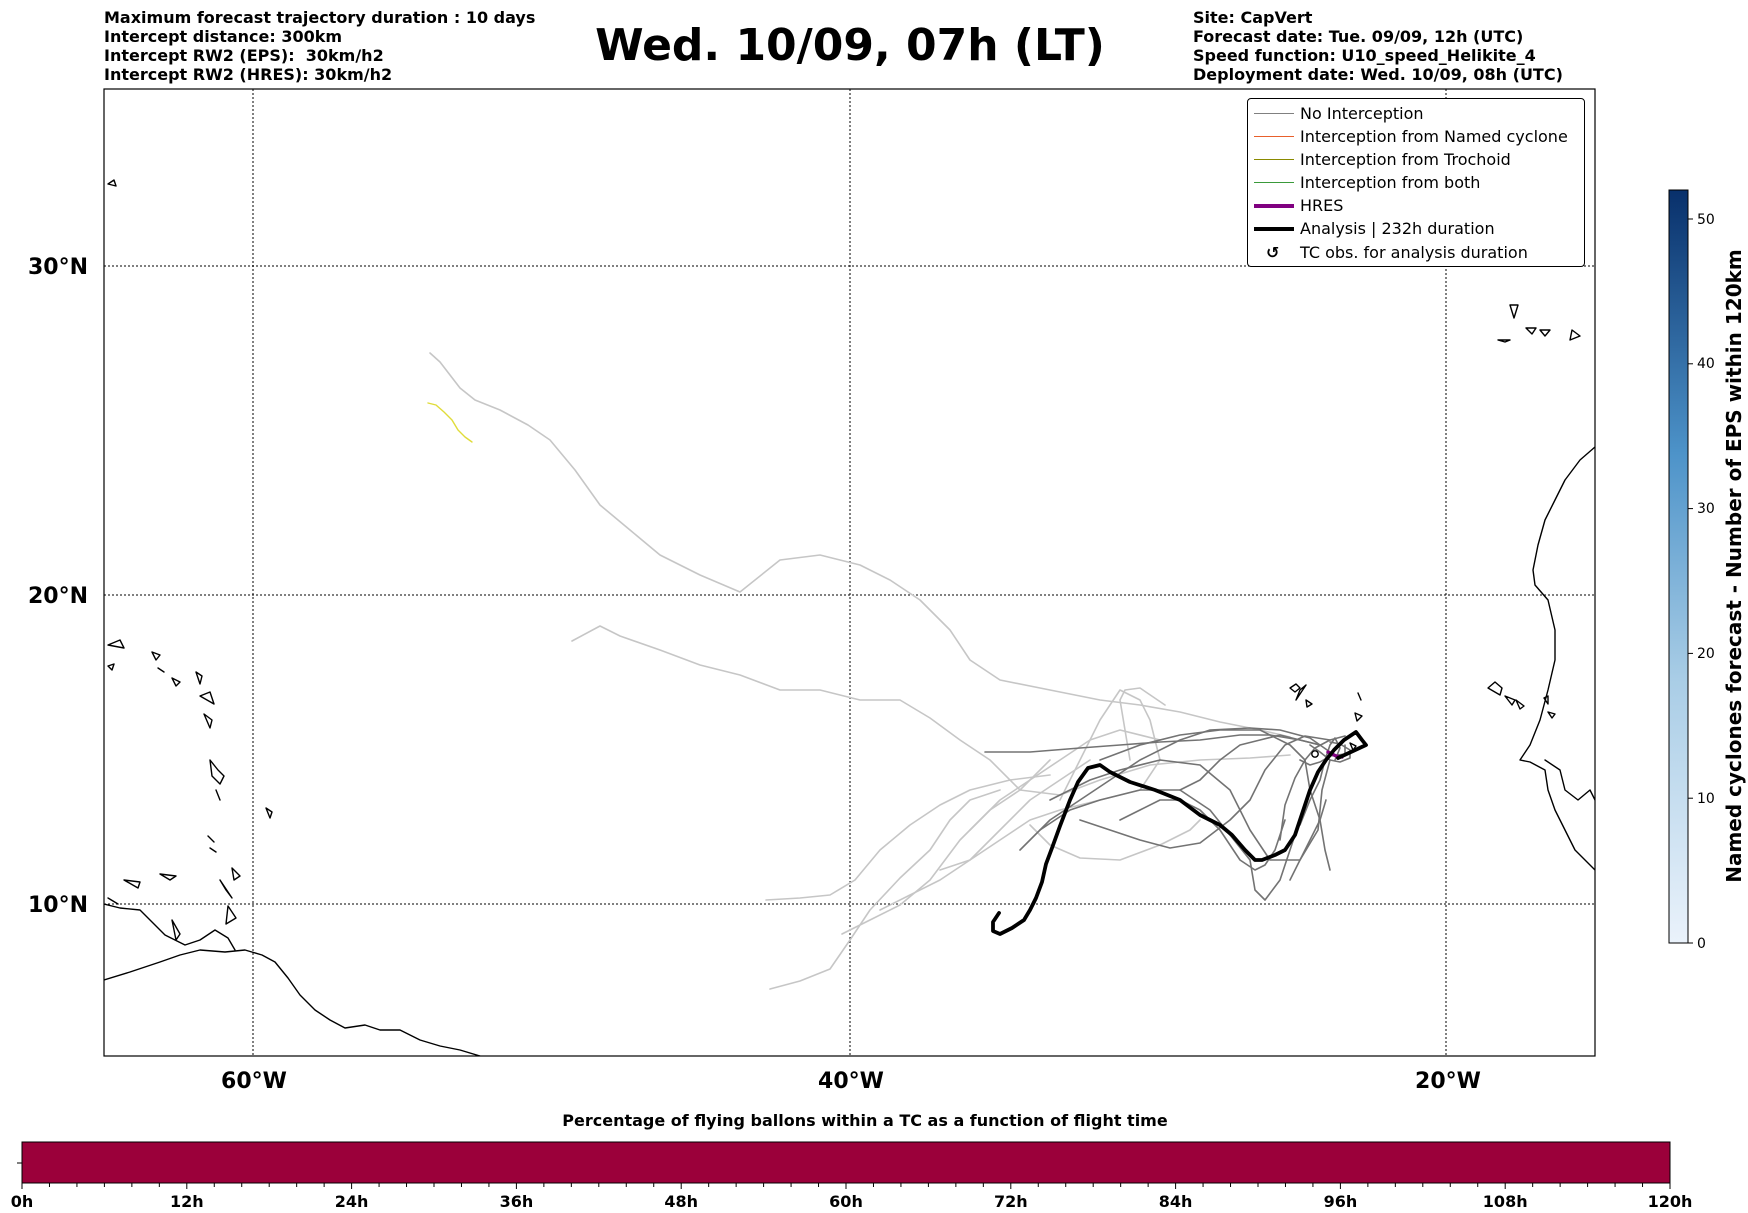 The image size is (1748, 1213). Describe the element at coordinates (1167, 814) in the screenshot. I see `trajectories-dark` at that location.